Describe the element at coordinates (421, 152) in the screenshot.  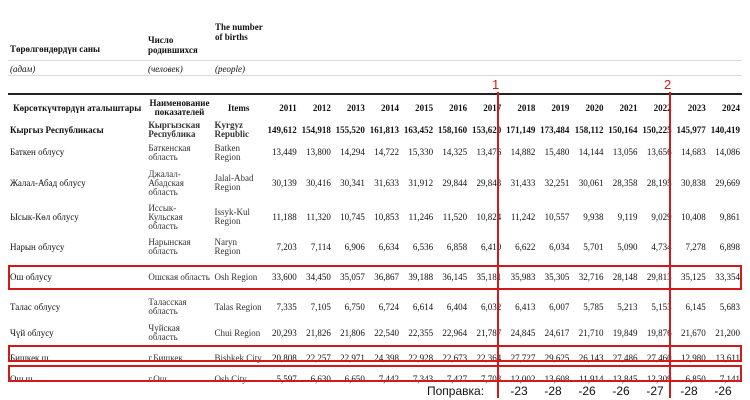
I see `births-value: 15,330` at that location.